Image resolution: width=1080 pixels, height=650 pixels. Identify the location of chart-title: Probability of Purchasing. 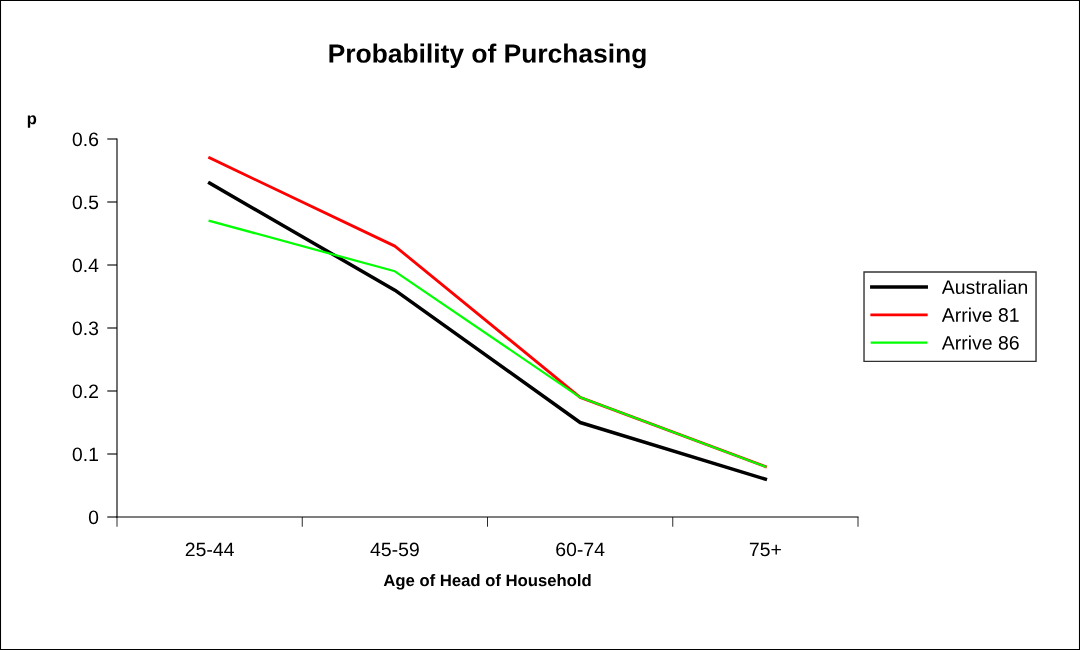
(487, 56).